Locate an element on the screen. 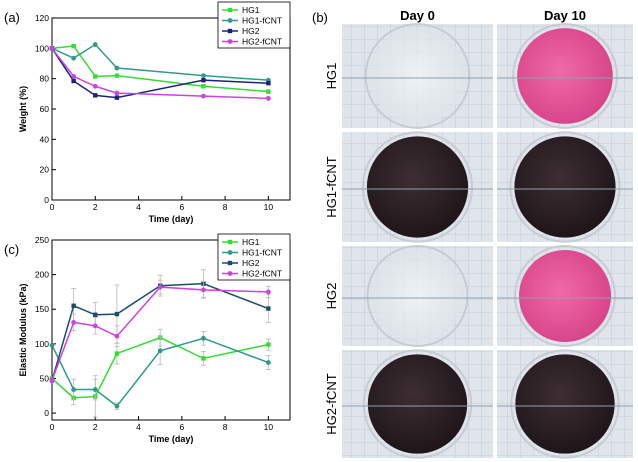 Image resolution: width=638 pixels, height=462 pixels. plot-frame is located at coordinates (171, 330).